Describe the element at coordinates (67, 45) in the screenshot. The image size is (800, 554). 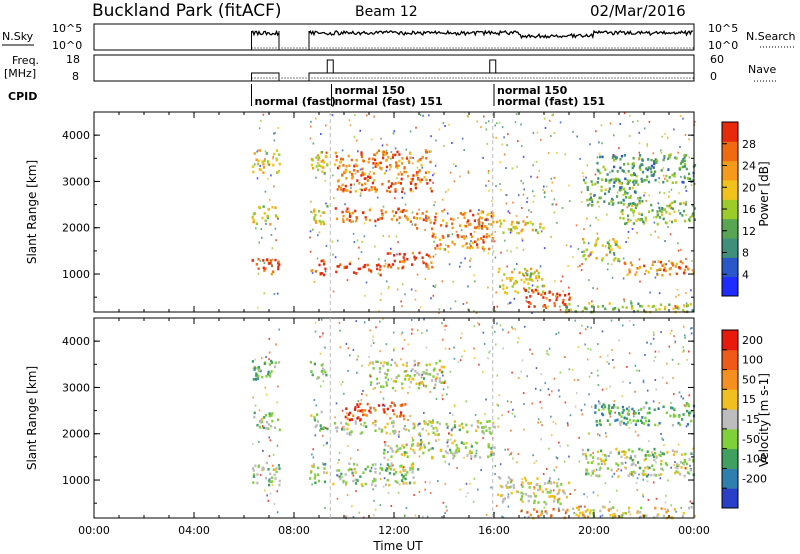
I see `sky-left-tick-bottom: 10^0` at that location.